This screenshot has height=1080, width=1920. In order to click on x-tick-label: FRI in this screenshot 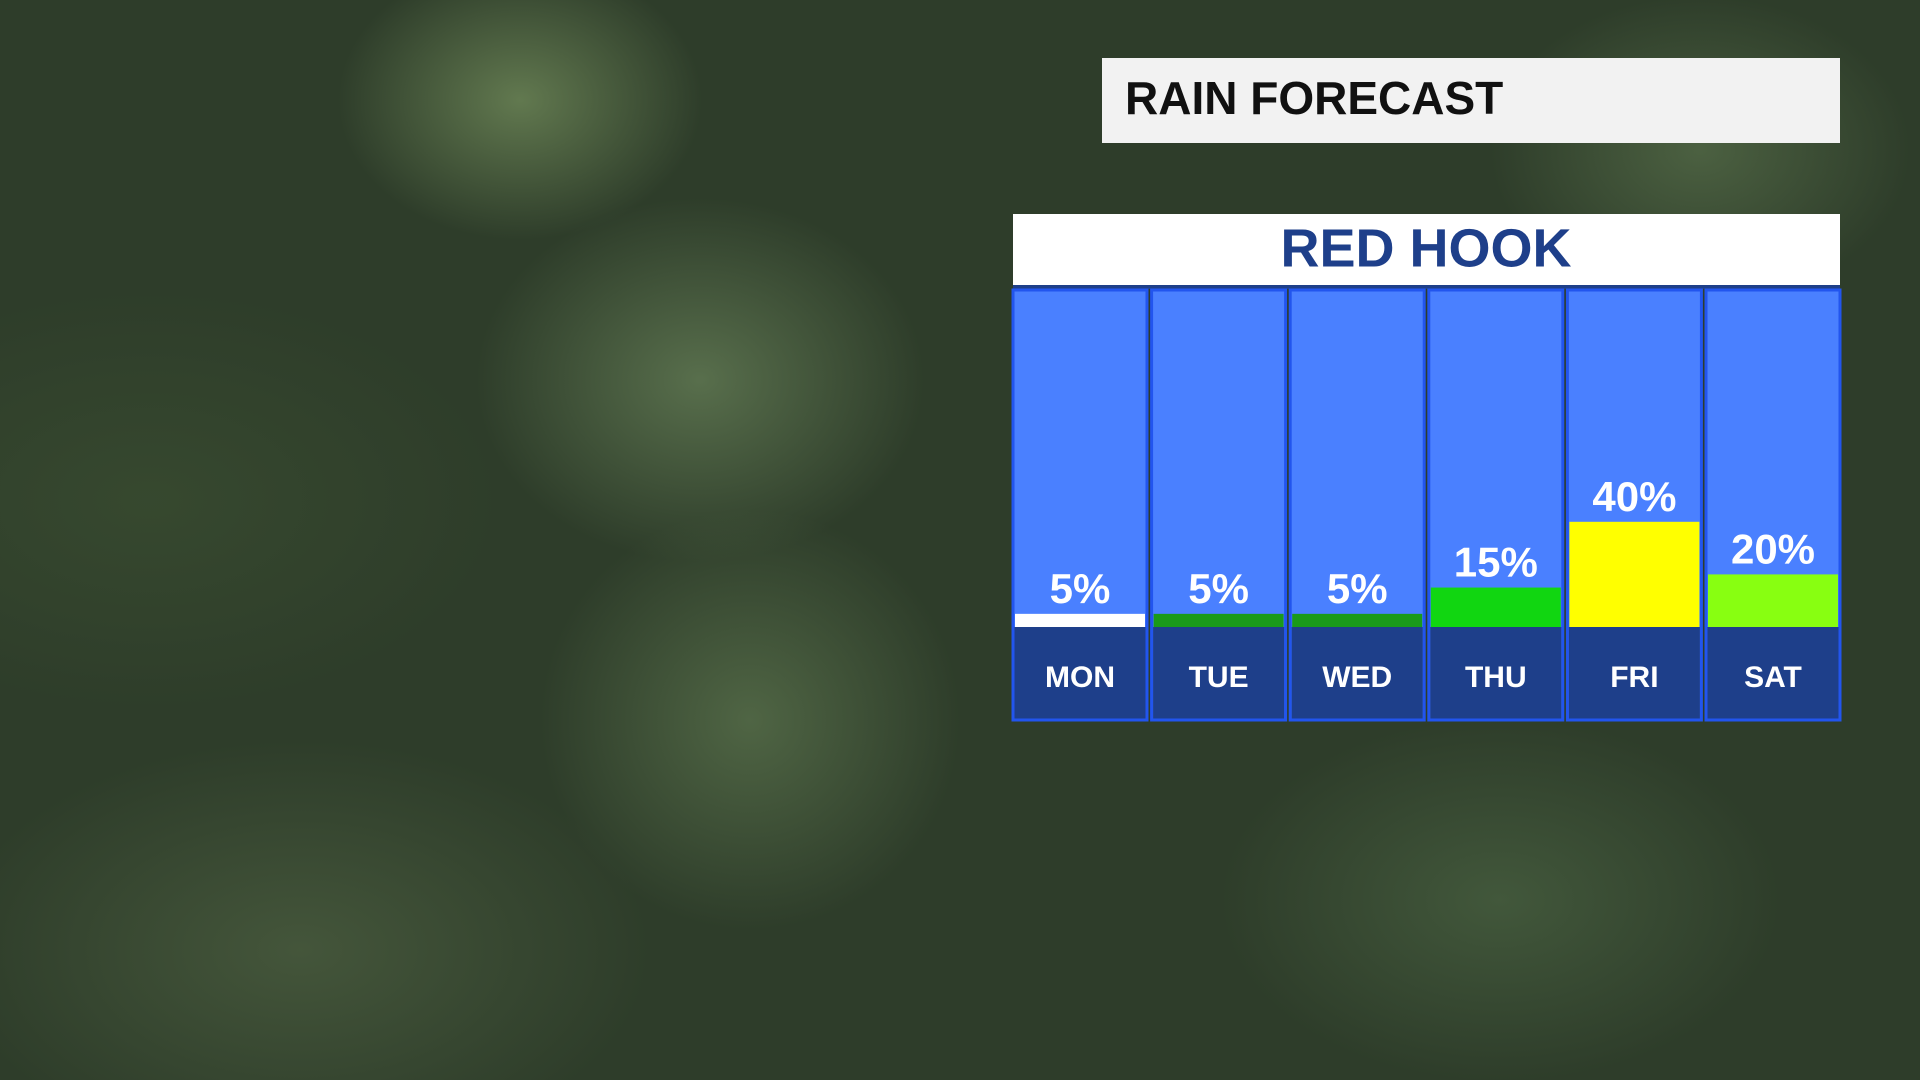, I will do `click(1634, 677)`.